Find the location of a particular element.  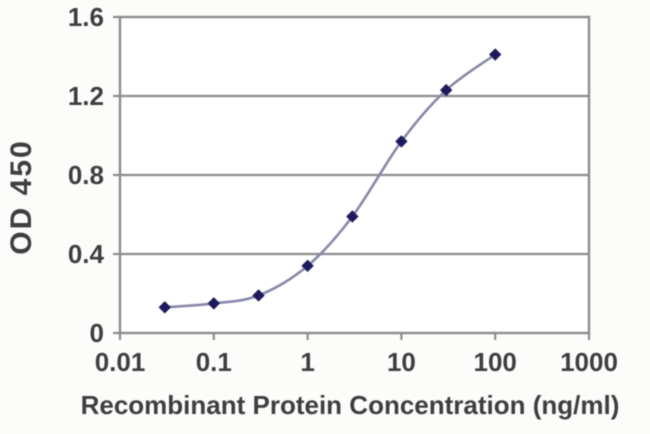

x-tick-label: 0.01 is located at coordinates (120, 362).